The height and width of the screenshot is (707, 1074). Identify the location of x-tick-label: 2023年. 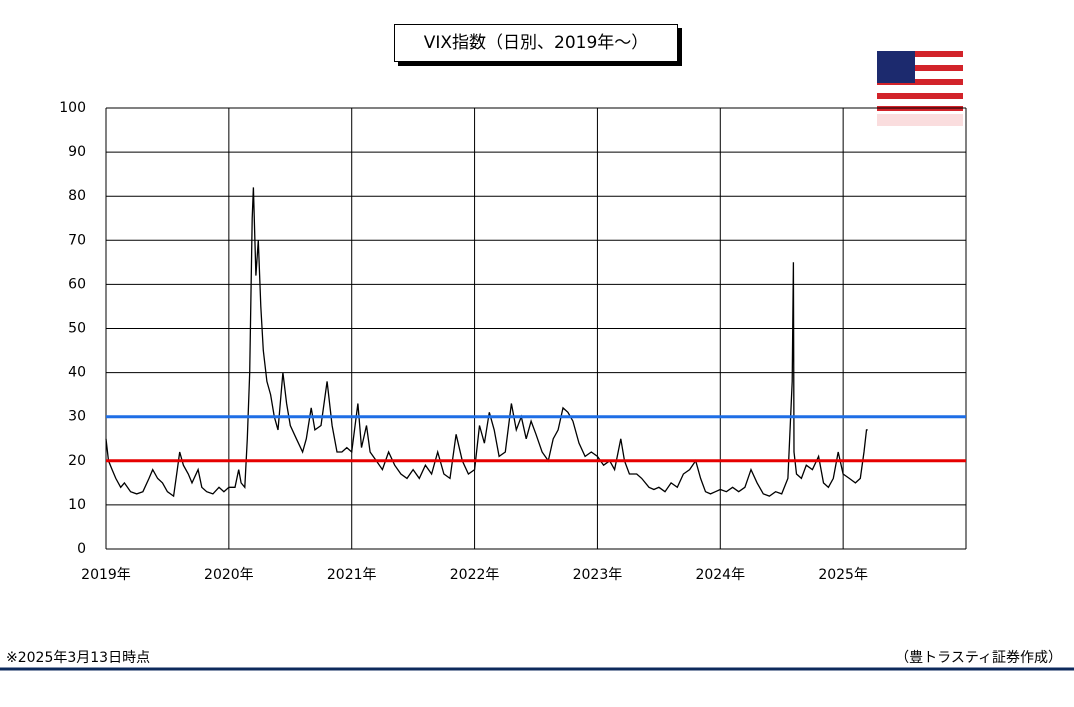
(598, 575).